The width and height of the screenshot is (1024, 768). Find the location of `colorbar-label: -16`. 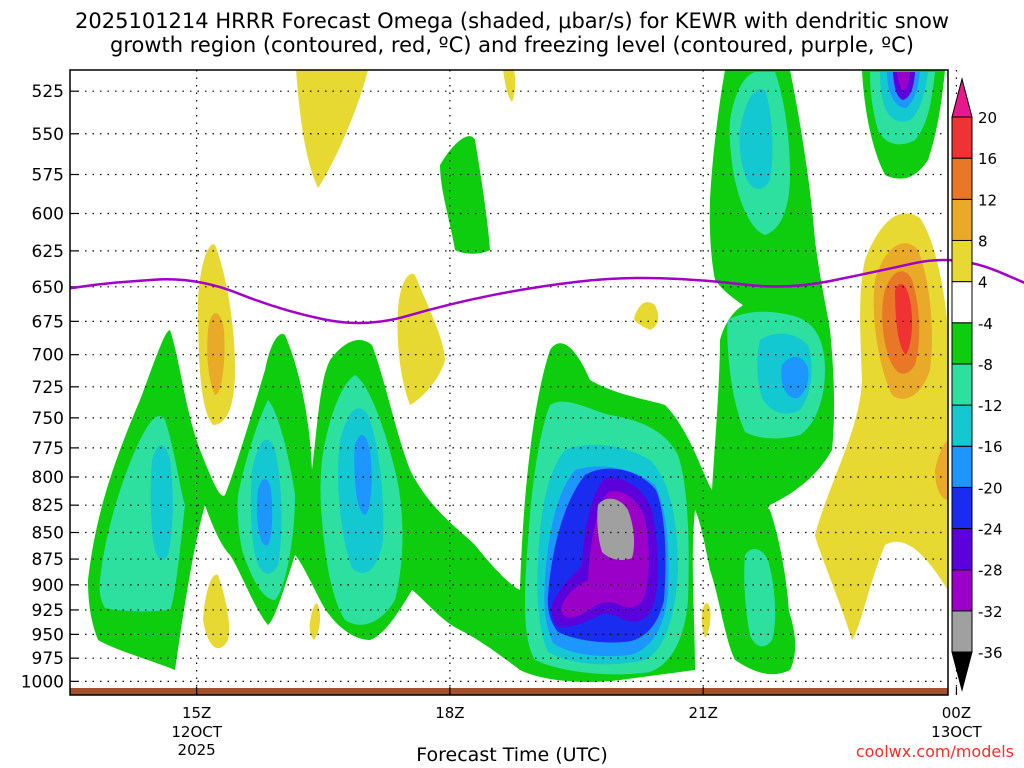

colorbar-label: -16 is located at coordinates (990, 447).